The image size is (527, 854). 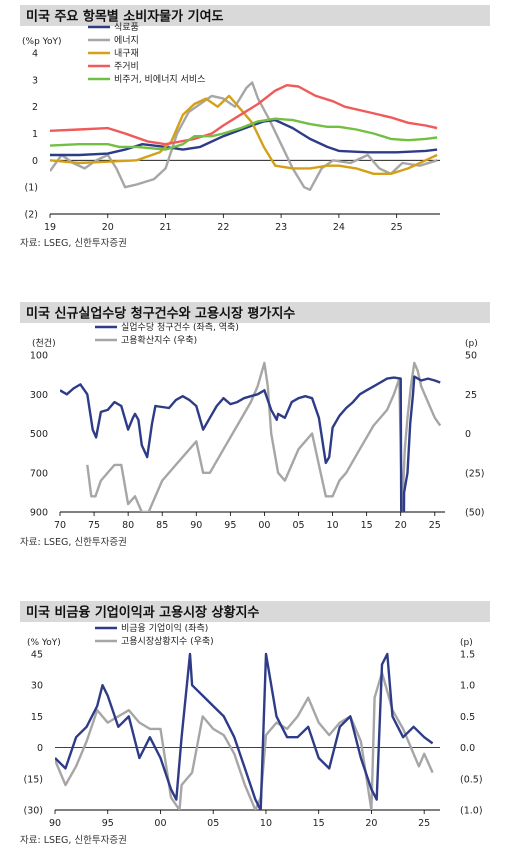 What do you see at coordinates (159, 340) in the screenshot?
I see `legend-label: 고용확산지수 (우축)` at bounding box center [159, 340].